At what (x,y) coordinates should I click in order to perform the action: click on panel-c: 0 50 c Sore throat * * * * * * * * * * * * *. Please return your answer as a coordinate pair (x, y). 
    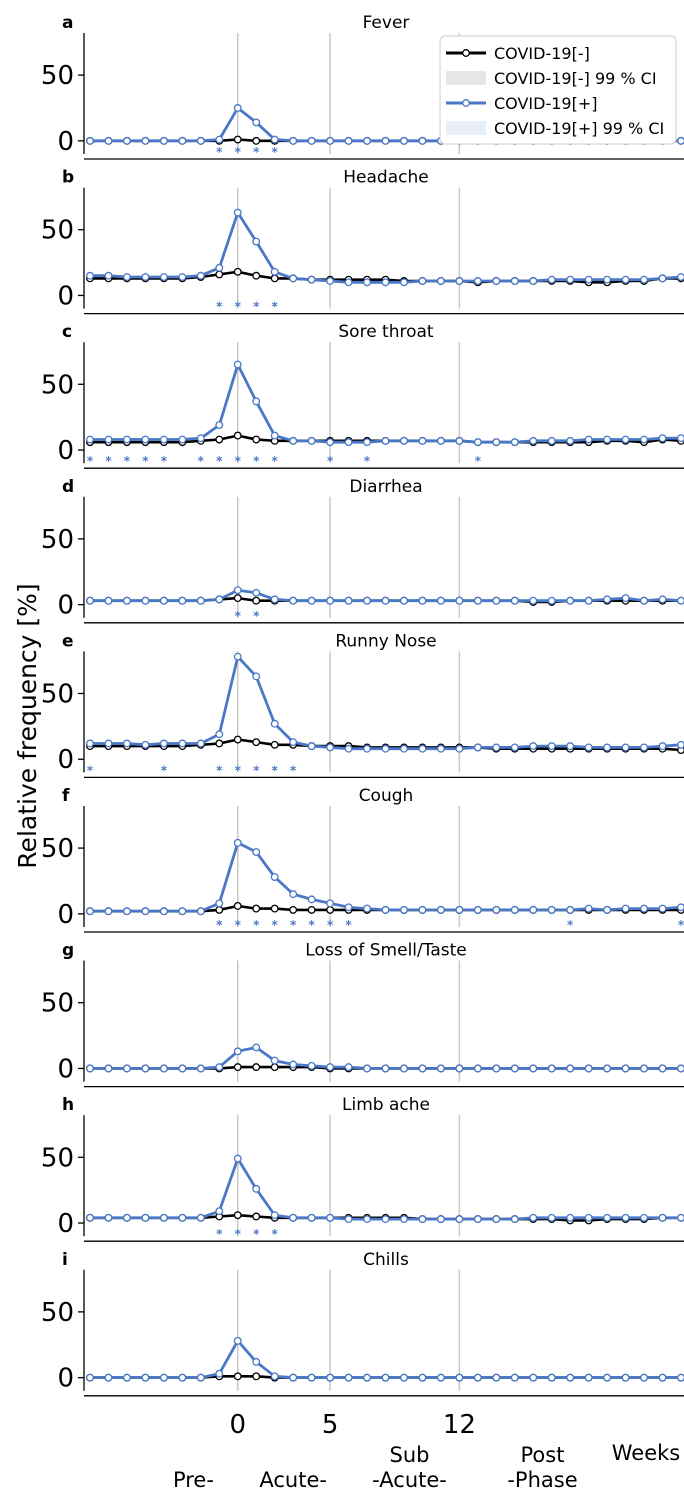
    Looking at the image, I should click on (362, 395).